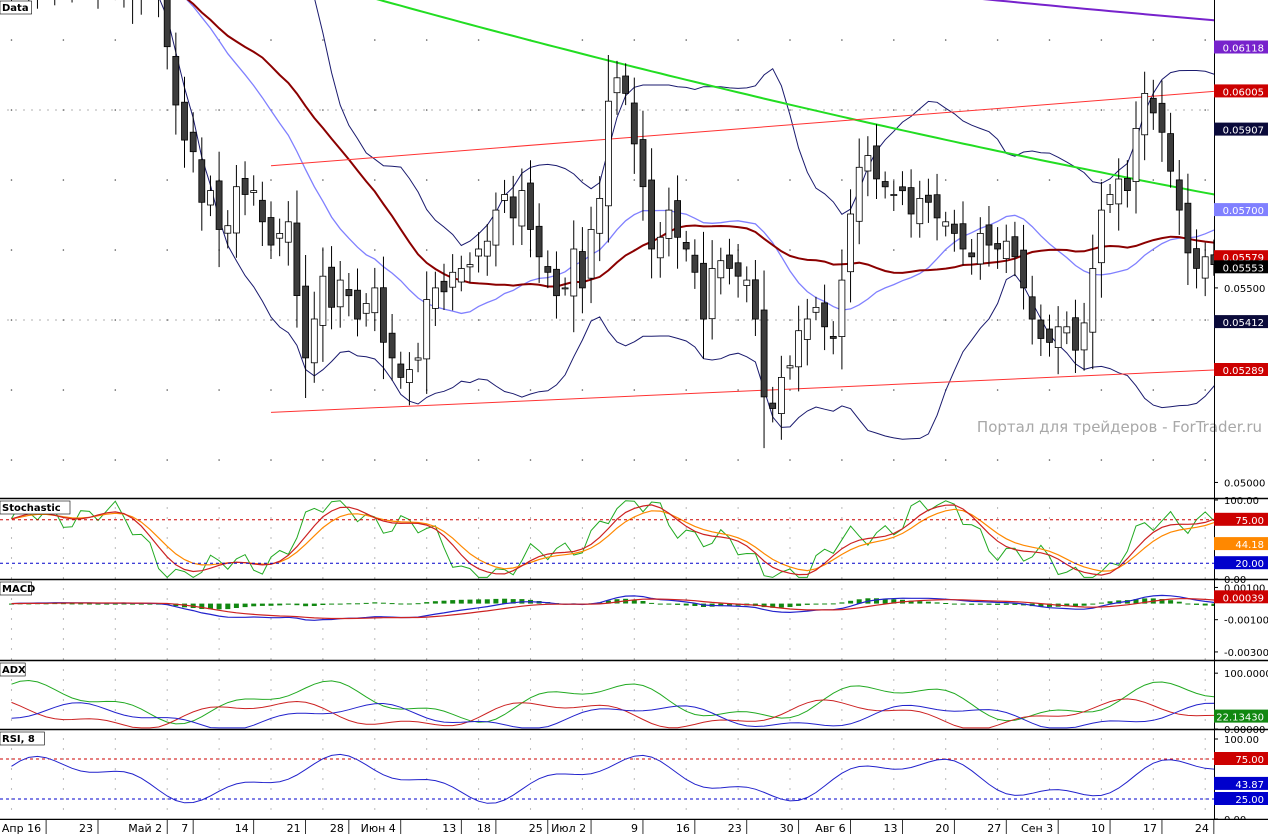  I want to click on adx-panel, so click(620, 699).